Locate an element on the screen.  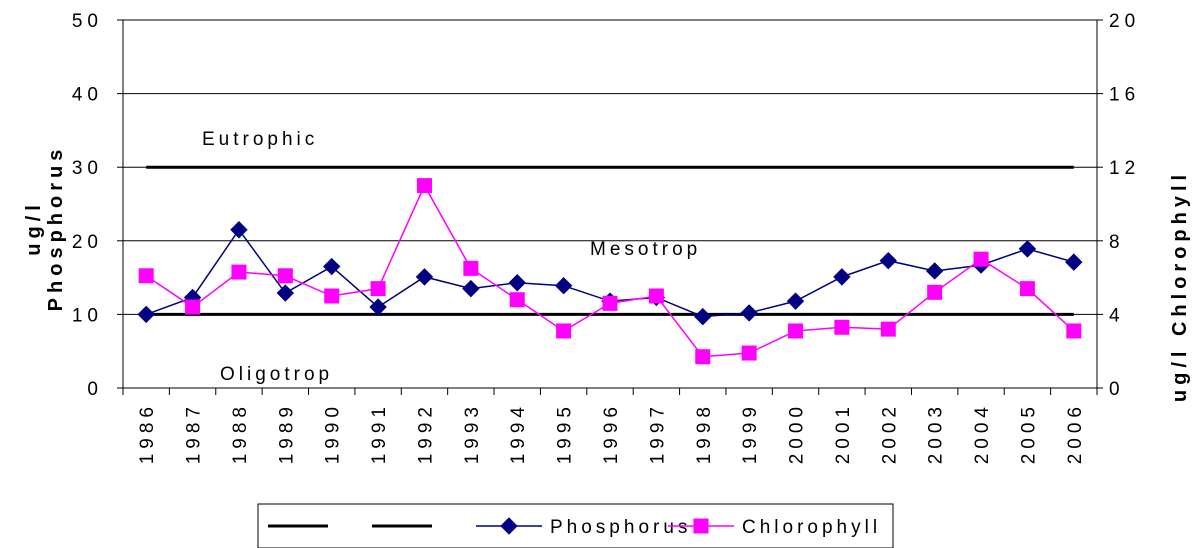
y-left-title-line1: ug/l is located at coordinates (34, 228).